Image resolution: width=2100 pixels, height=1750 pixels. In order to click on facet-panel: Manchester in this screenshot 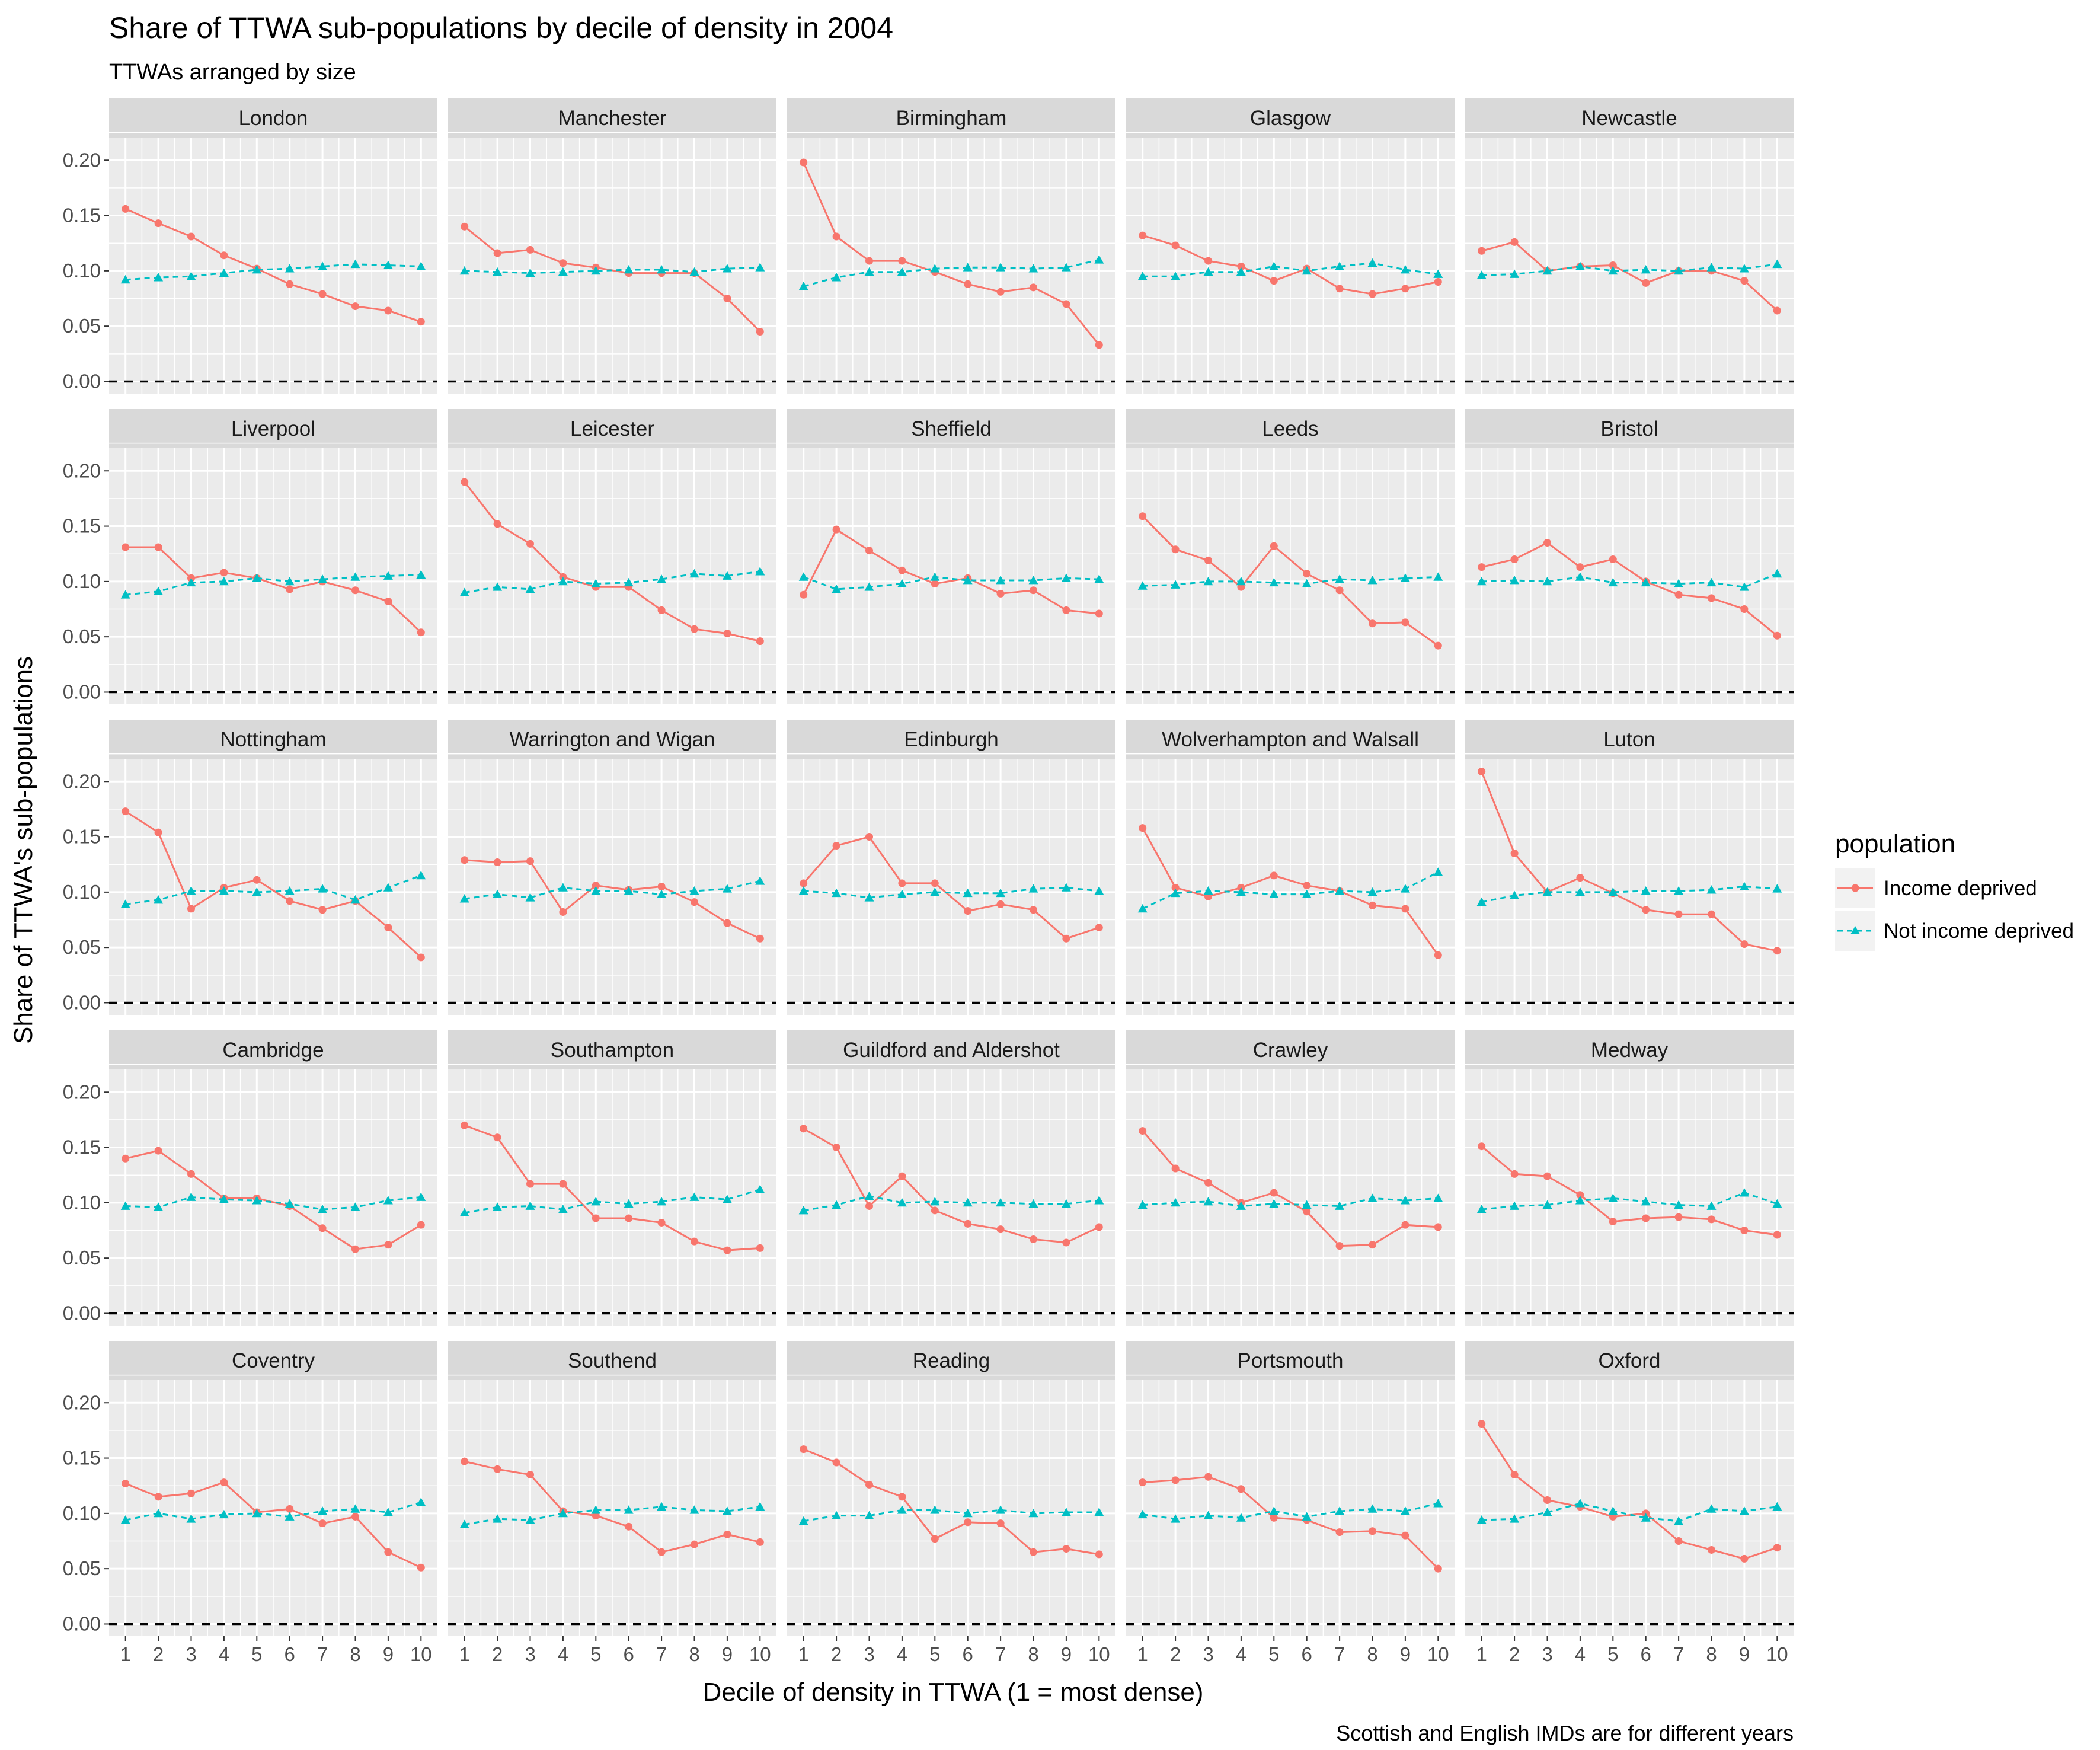, I will do `click(612, 246)`.